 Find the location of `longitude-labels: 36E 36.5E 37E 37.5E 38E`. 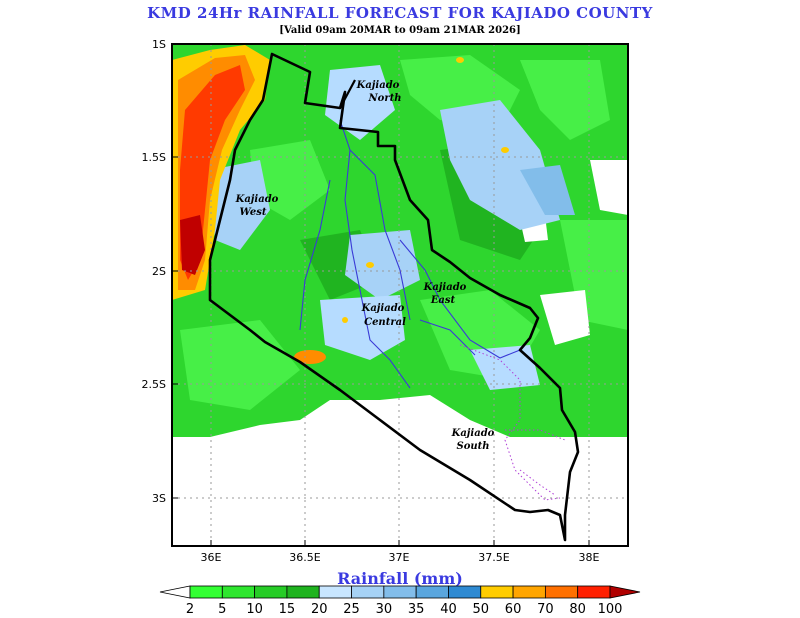

longitude-labels: 36E 36.5E 37E 37.5E 38E is located at coordinates (400, 557).